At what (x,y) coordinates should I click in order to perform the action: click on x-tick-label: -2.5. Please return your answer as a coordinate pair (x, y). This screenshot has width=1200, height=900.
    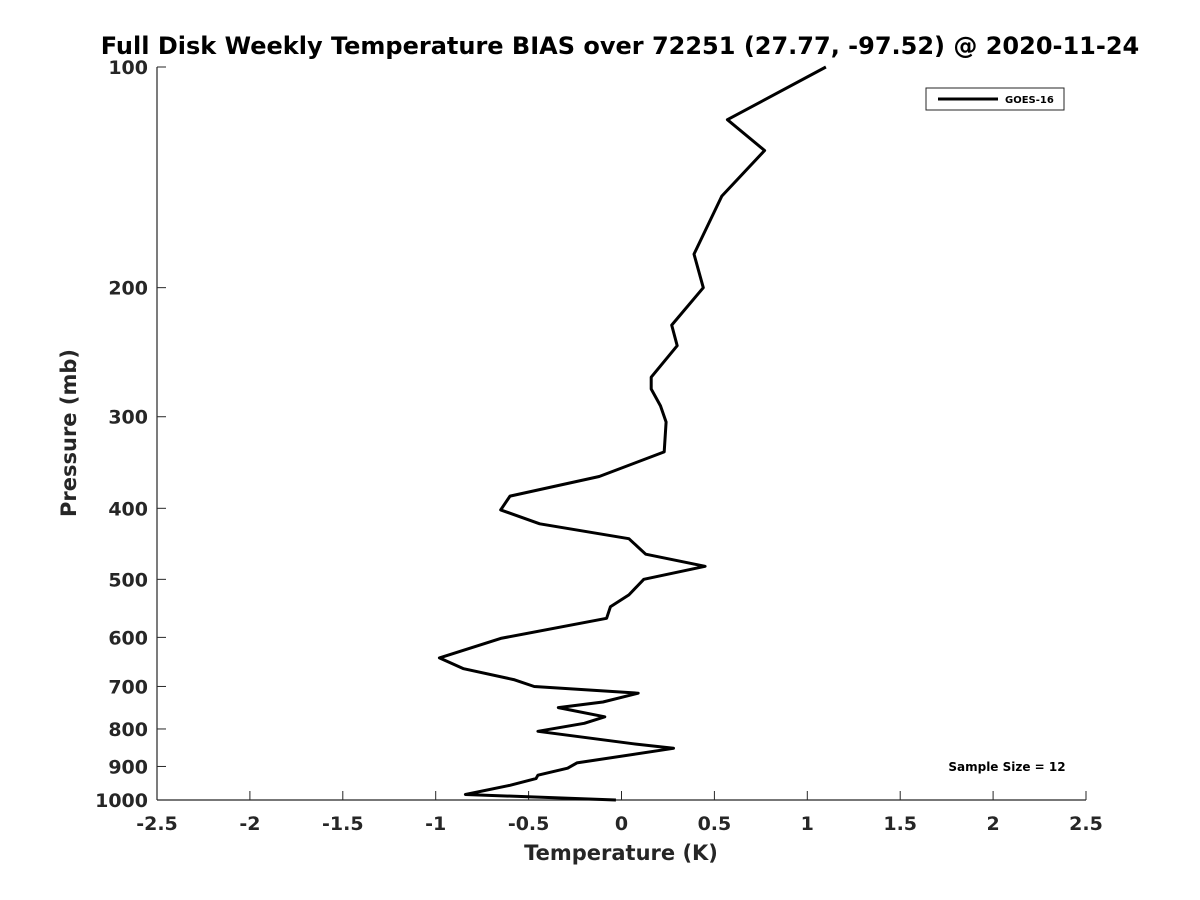
    Looking at the image, I should click on (157, 824).